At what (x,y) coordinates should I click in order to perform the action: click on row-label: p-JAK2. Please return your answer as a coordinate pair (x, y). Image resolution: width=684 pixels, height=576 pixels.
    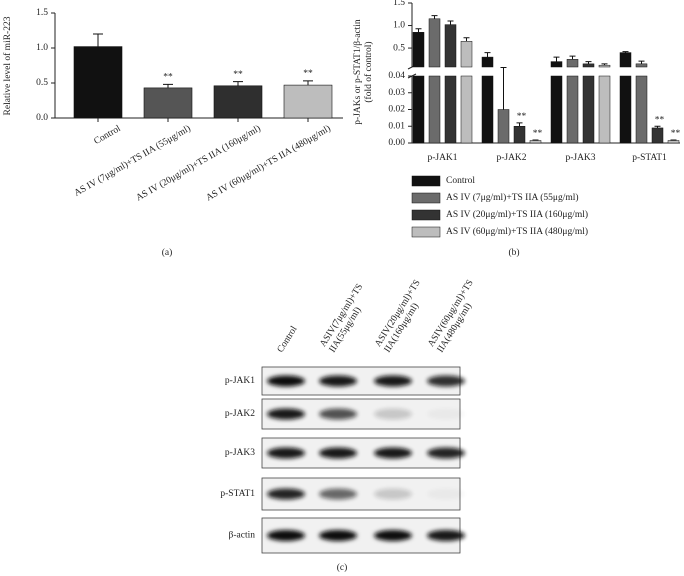
    Looking at the image, I should click on (240, 414).